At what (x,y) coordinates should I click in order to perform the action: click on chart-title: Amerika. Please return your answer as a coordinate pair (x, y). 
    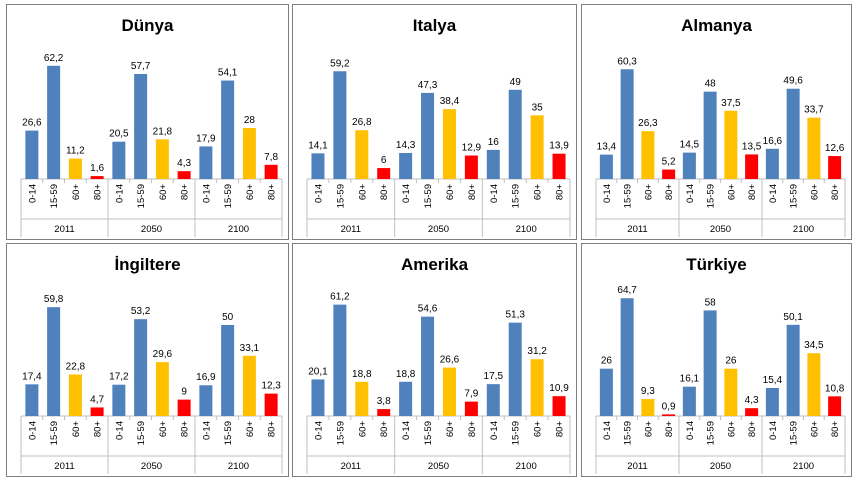
    Looking at the image, I should click on (435, 264).